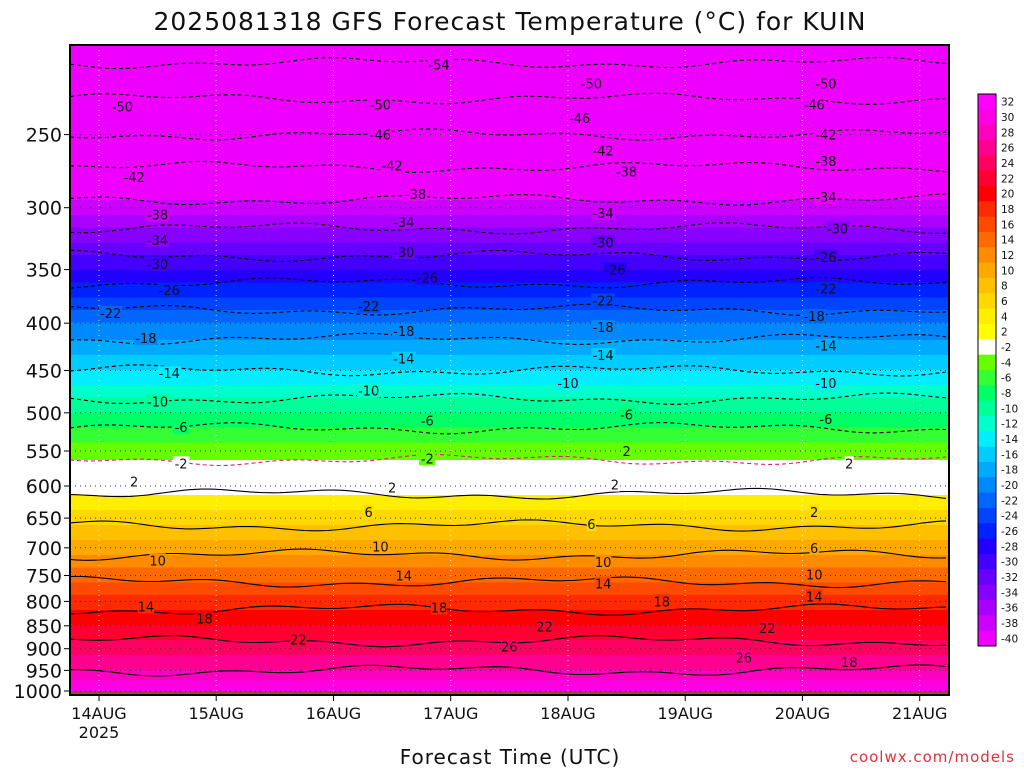 The height and width of the screenshot is (772, 1024). I want to click on y-tick-label: 600, so click(44, 487).